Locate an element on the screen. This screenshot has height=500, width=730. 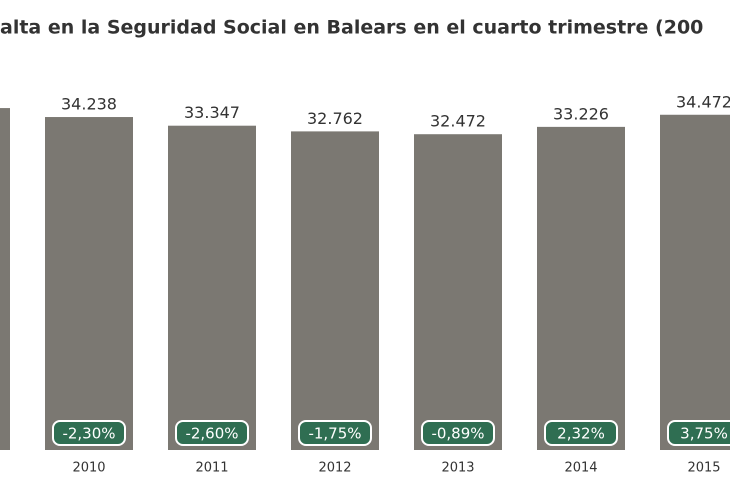
value-label: 34.238 is located at coordinates (89, 104).